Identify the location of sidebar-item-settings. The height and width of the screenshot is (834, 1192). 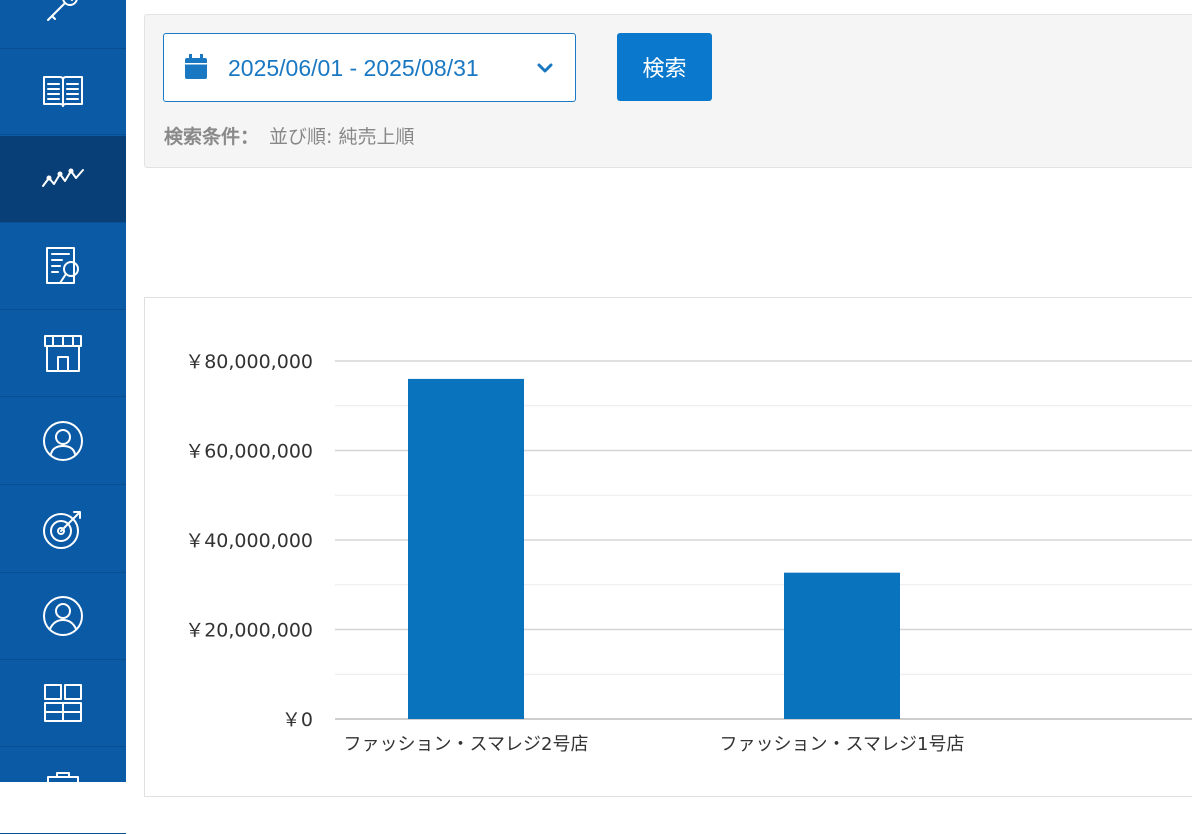
(63, 24).